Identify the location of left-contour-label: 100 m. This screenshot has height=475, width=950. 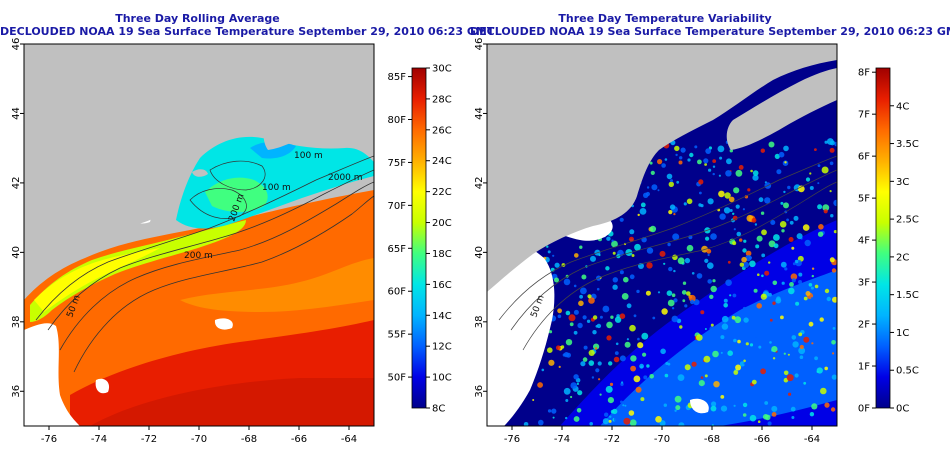
(276, 188).